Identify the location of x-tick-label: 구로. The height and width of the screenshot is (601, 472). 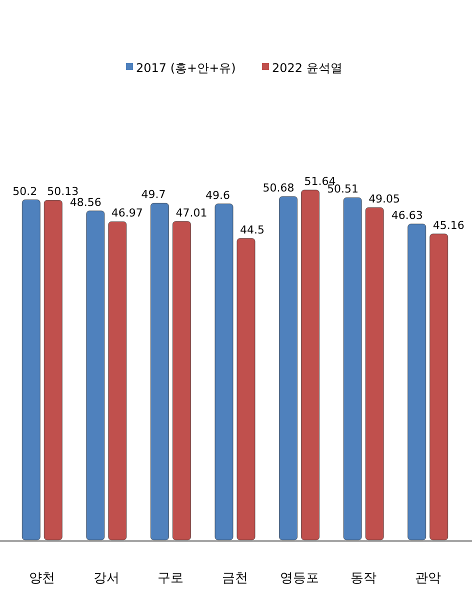
(171, 578).